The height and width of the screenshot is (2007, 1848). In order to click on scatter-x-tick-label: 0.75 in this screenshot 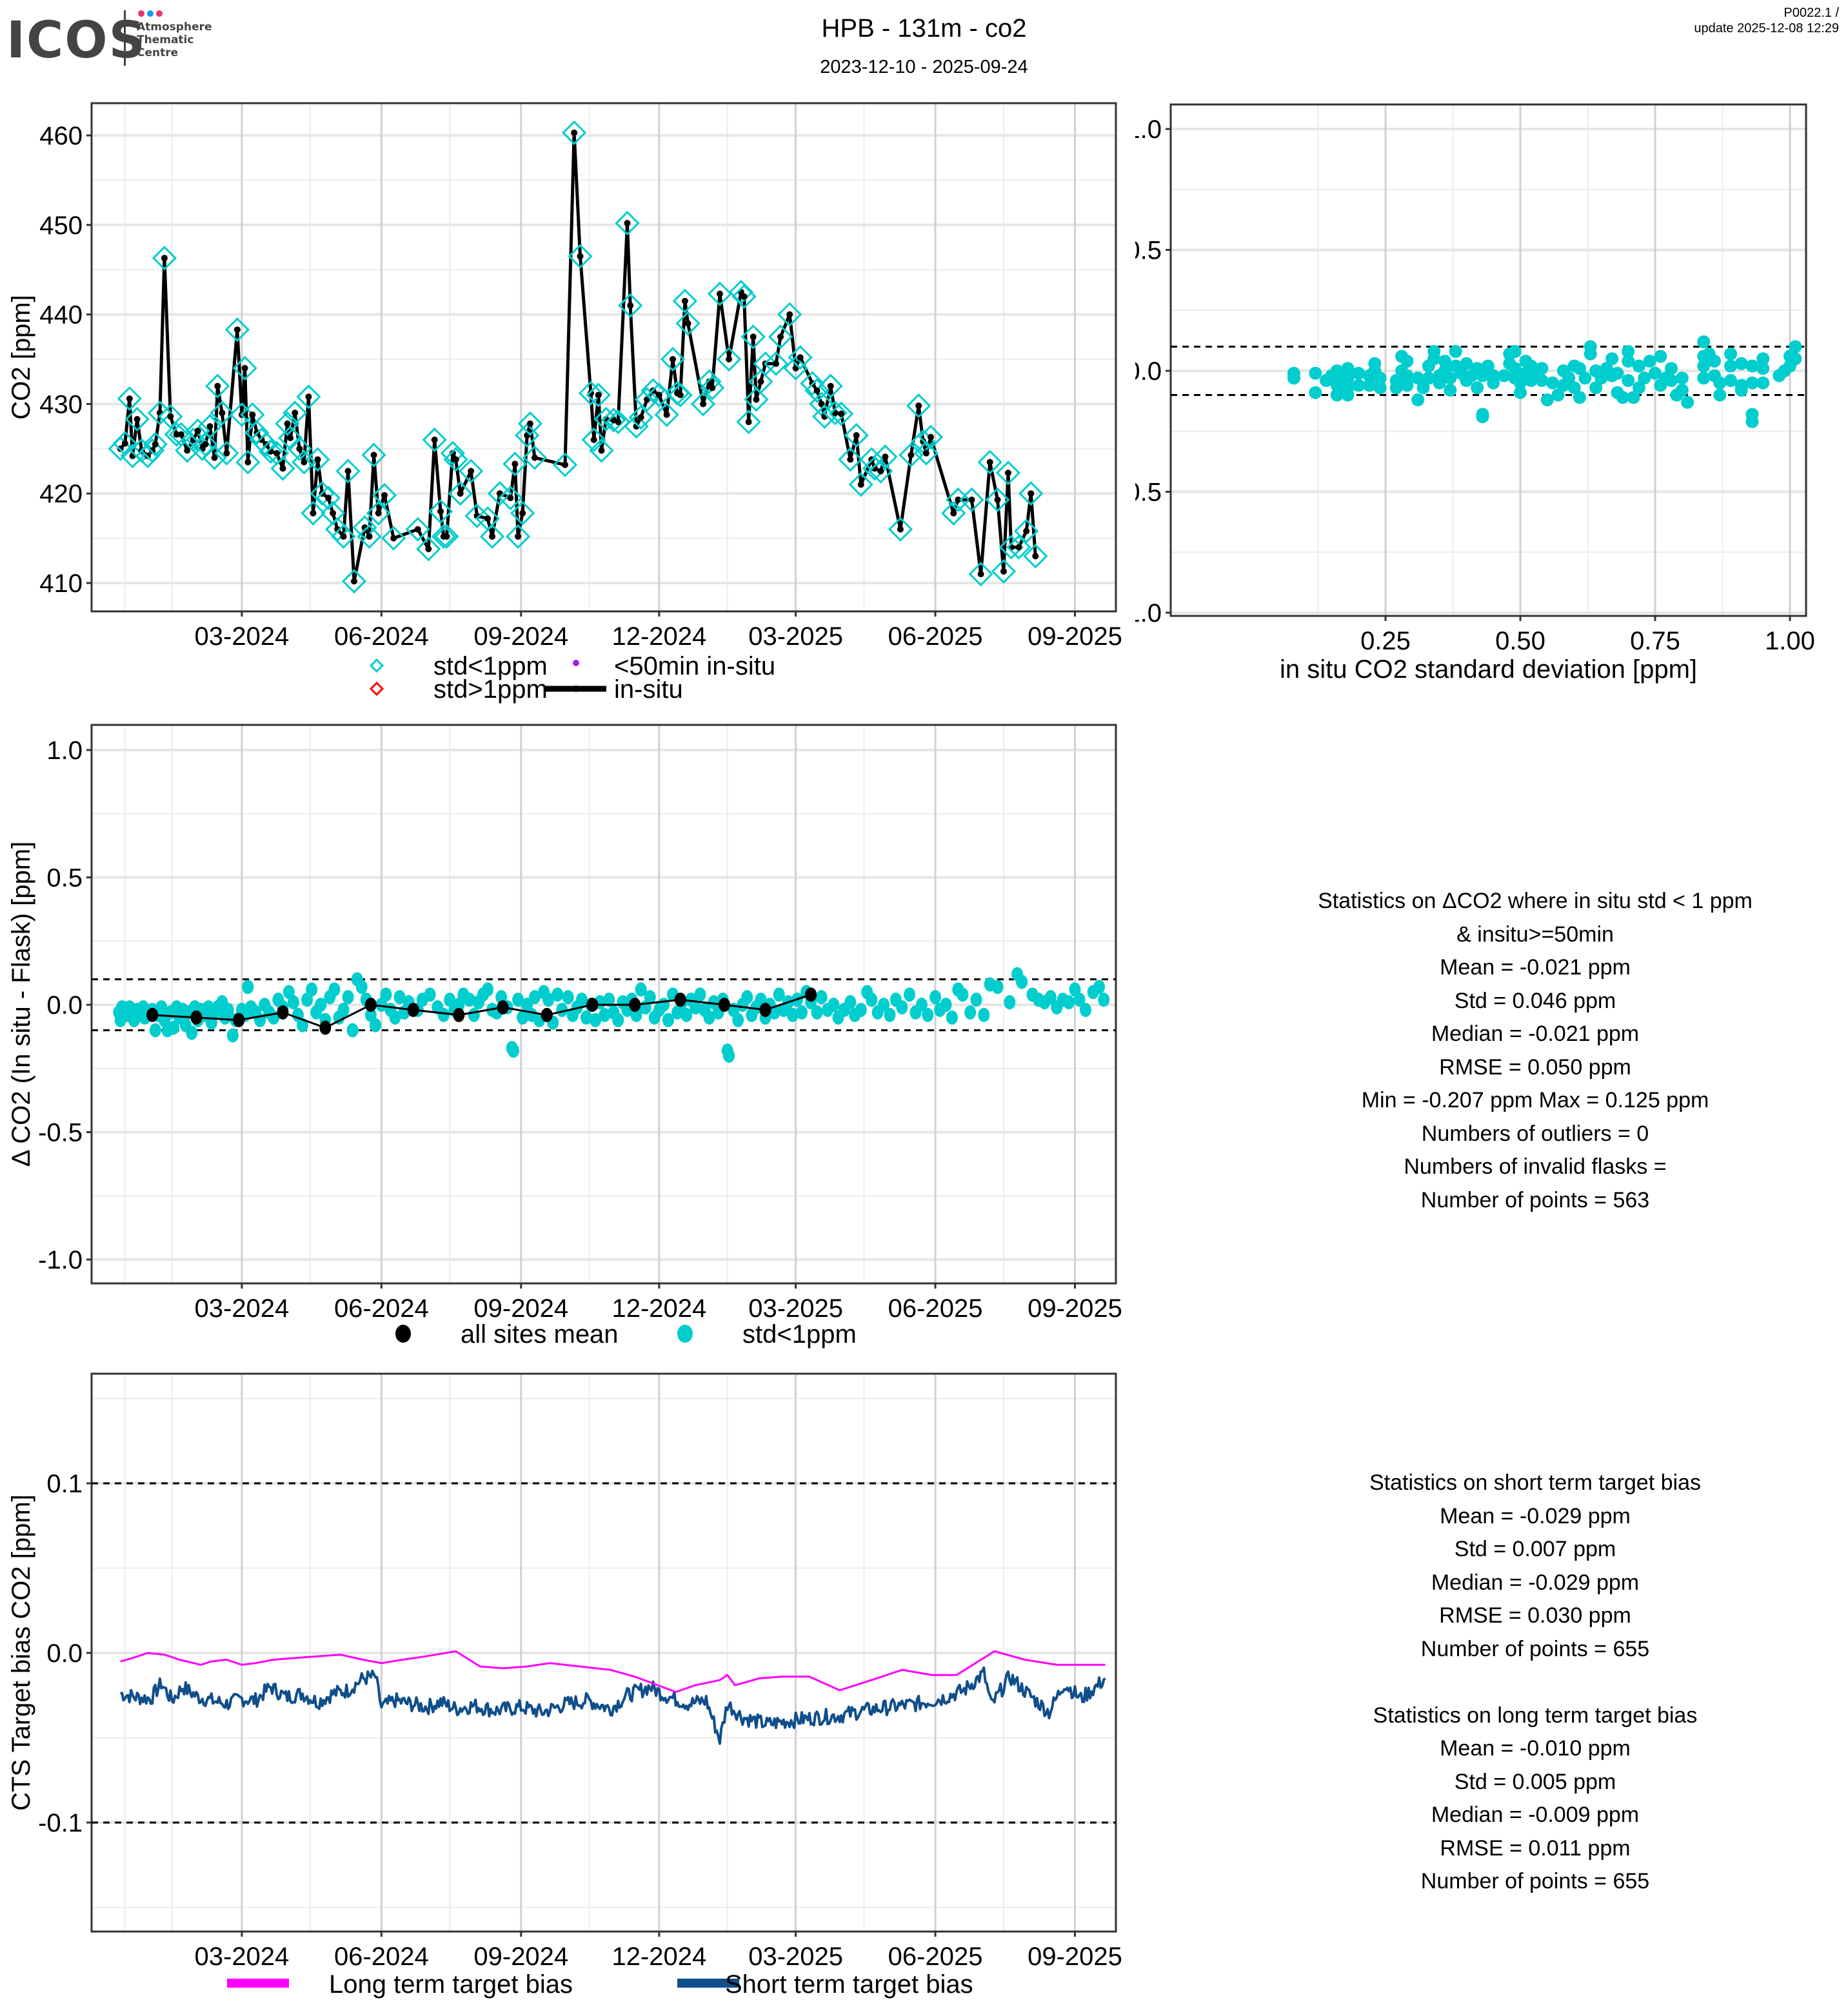, I will do `click(1655, 641)`.